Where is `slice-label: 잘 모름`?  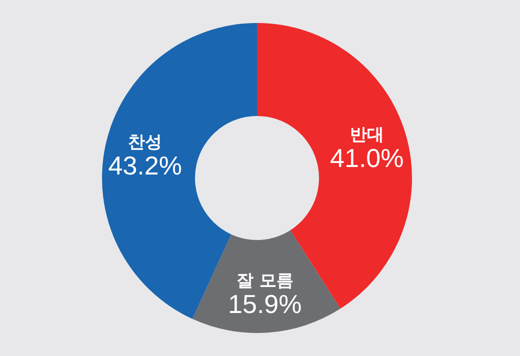 slice-label: 잘 모름 is located at coordinates (265, 281).